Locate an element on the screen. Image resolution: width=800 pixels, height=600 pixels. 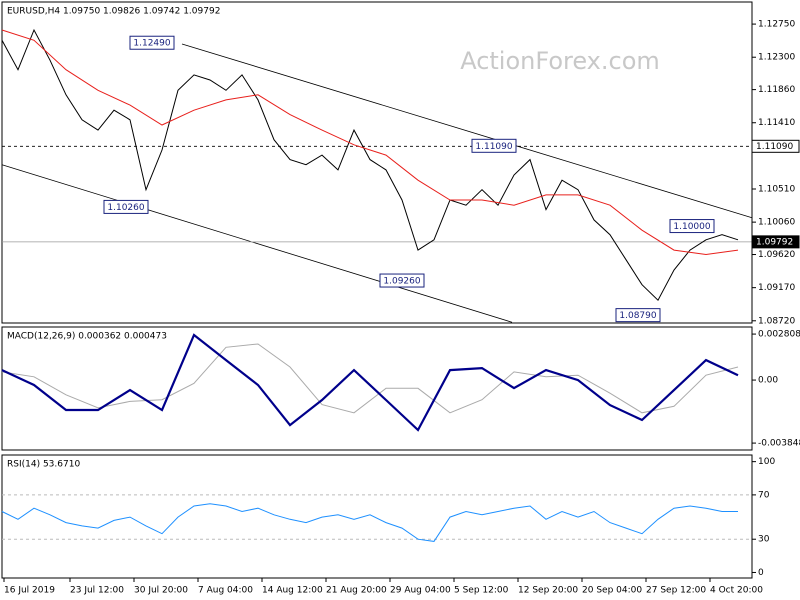
annotation: 1.11090 is located at coordinates (493, 147).